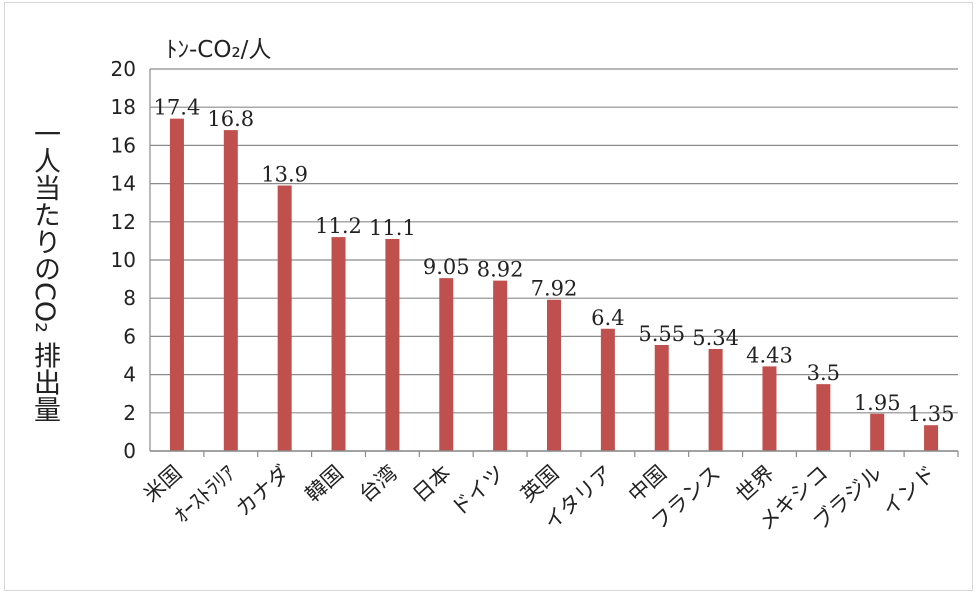 Image resolution: width=979 pixels, height=595 pixels. I want to click on data-label: 17.4, so click(177, 108).